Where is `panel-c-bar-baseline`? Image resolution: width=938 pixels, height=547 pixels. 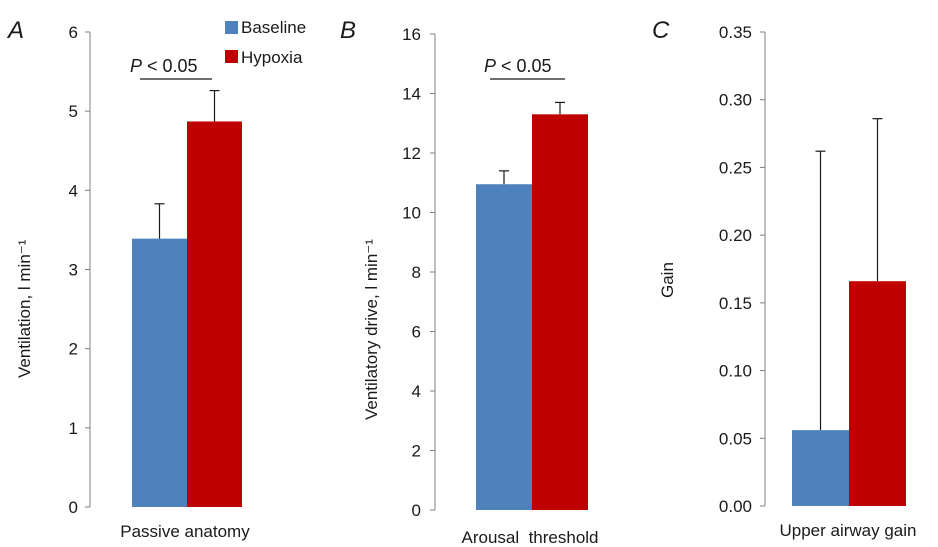 panel-c-bar-baseline is located at coordinates (820, 468).